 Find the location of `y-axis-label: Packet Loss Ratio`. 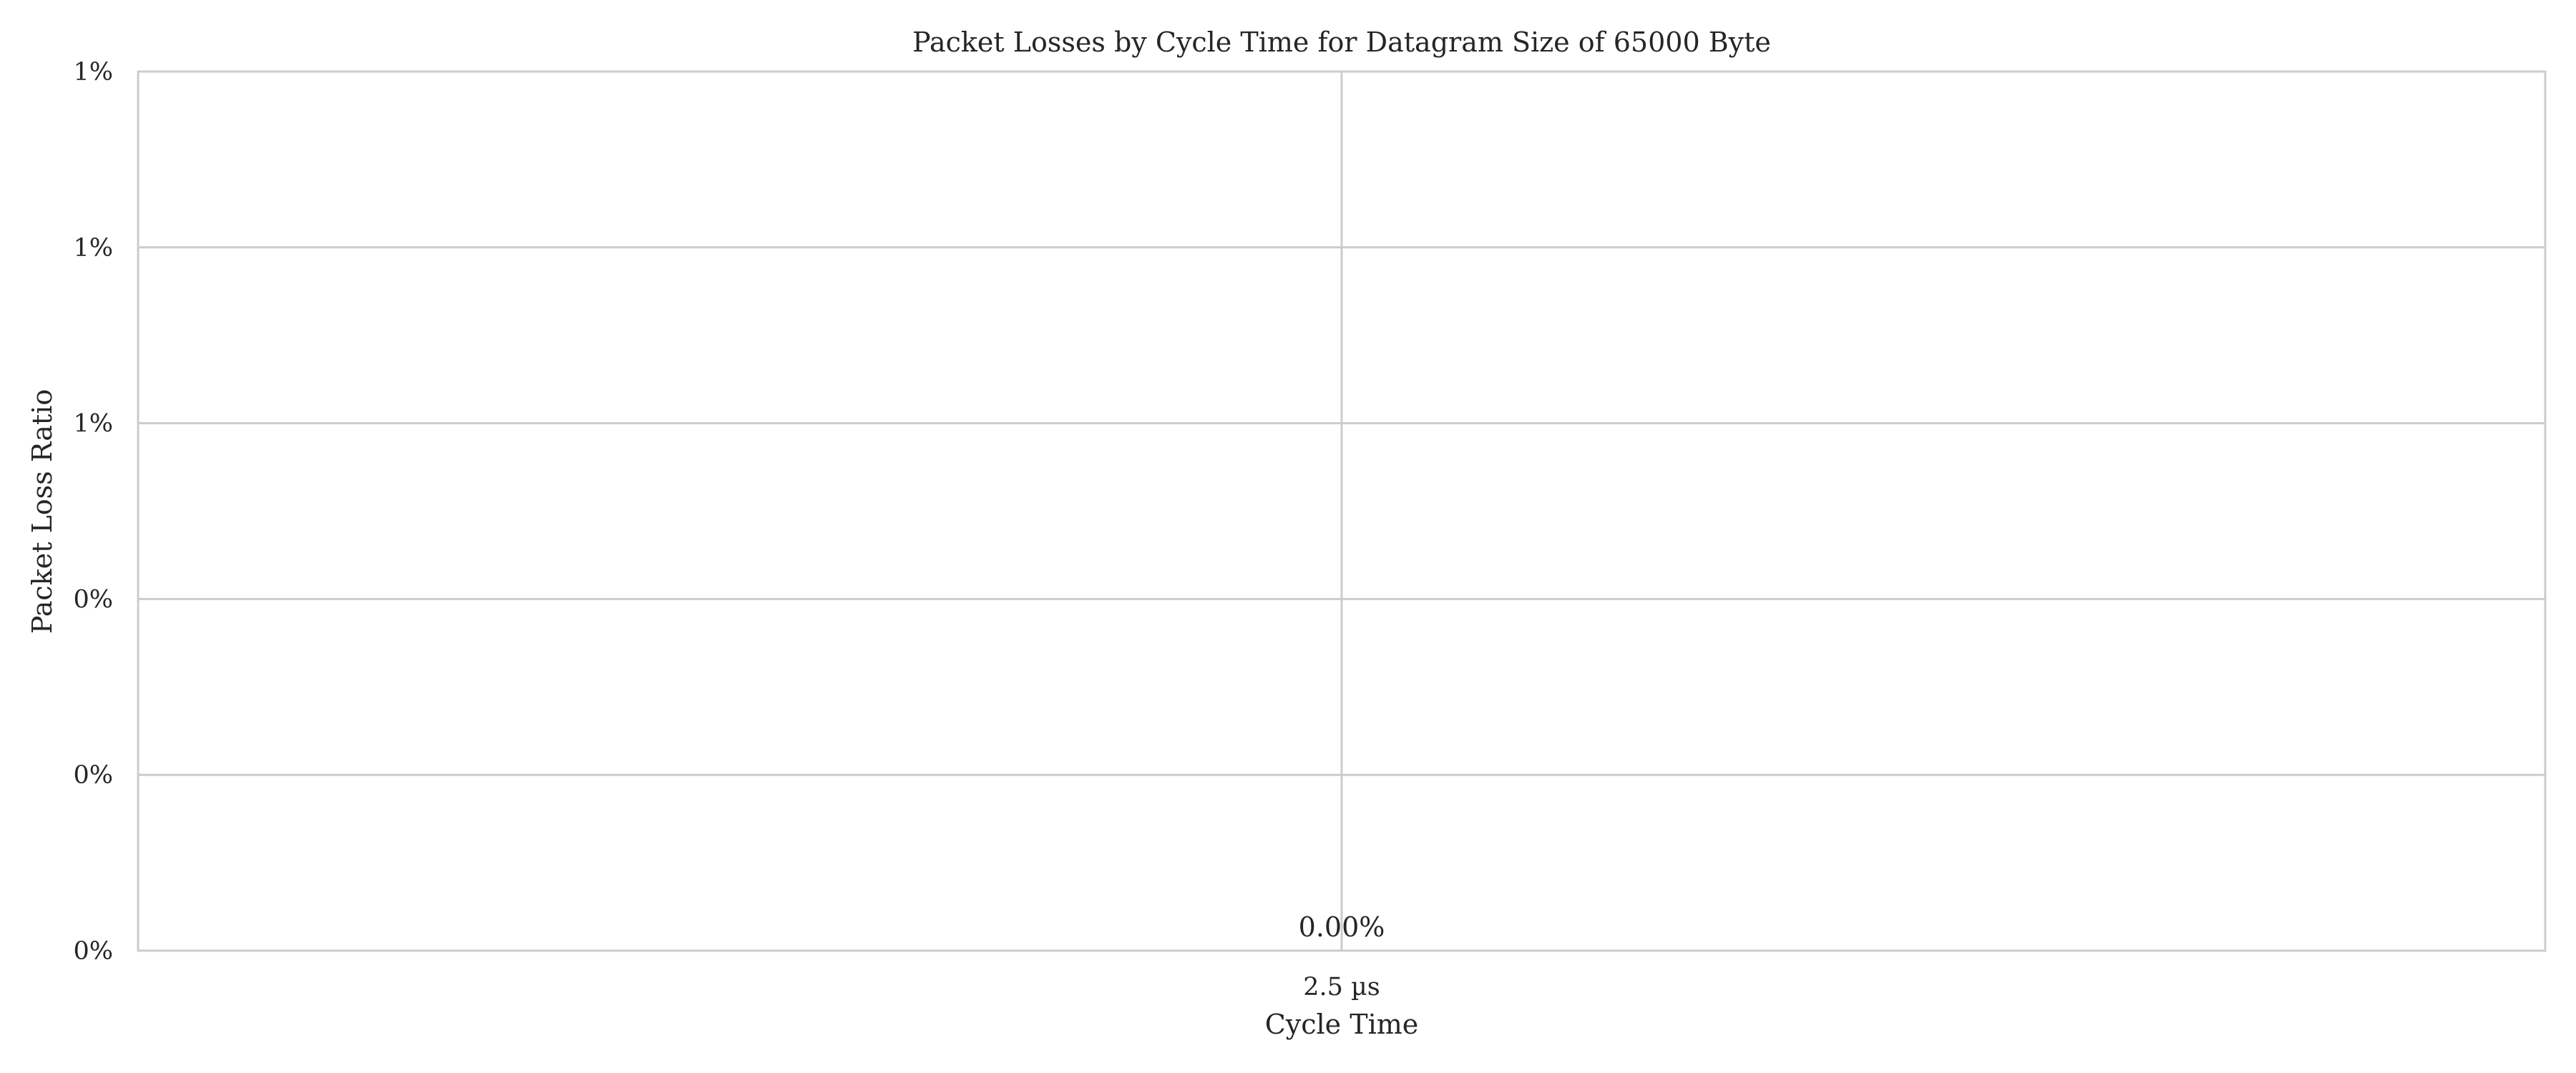

y-axis-label: Packet Loss Ratio is located at coordinates (42, 511).